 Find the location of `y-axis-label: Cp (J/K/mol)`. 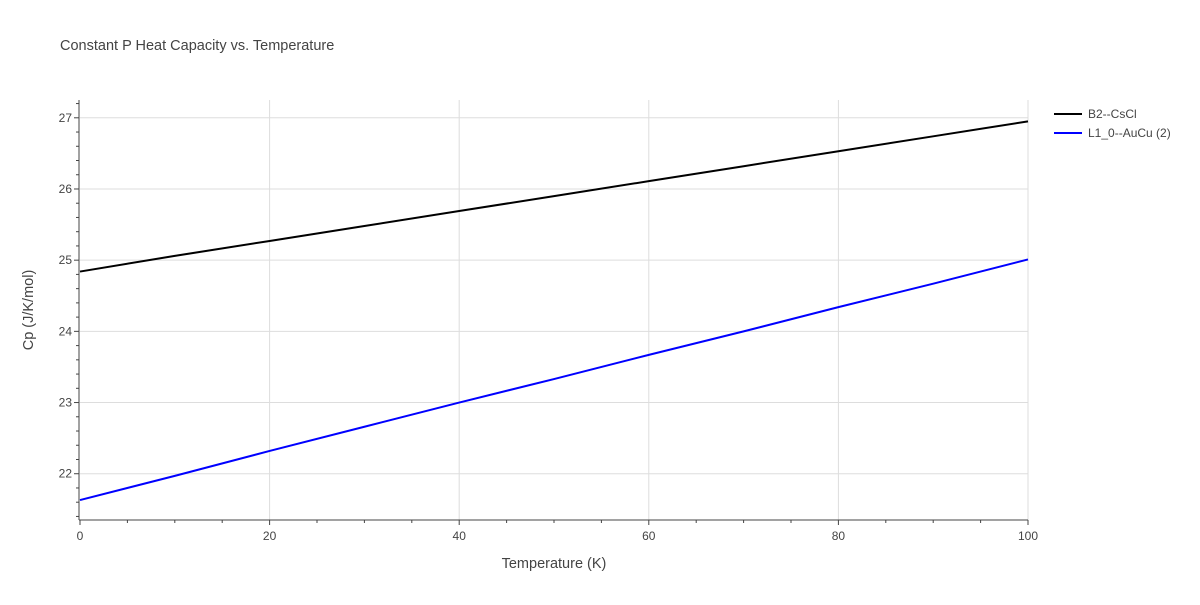

y-axis-label: Cp (J/K/mol) is located at coordinates (29, 310).